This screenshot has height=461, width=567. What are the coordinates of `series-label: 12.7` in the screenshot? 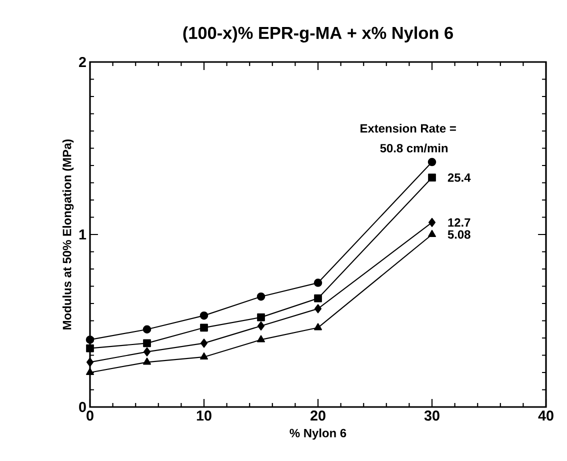 It's located at (459, 222).